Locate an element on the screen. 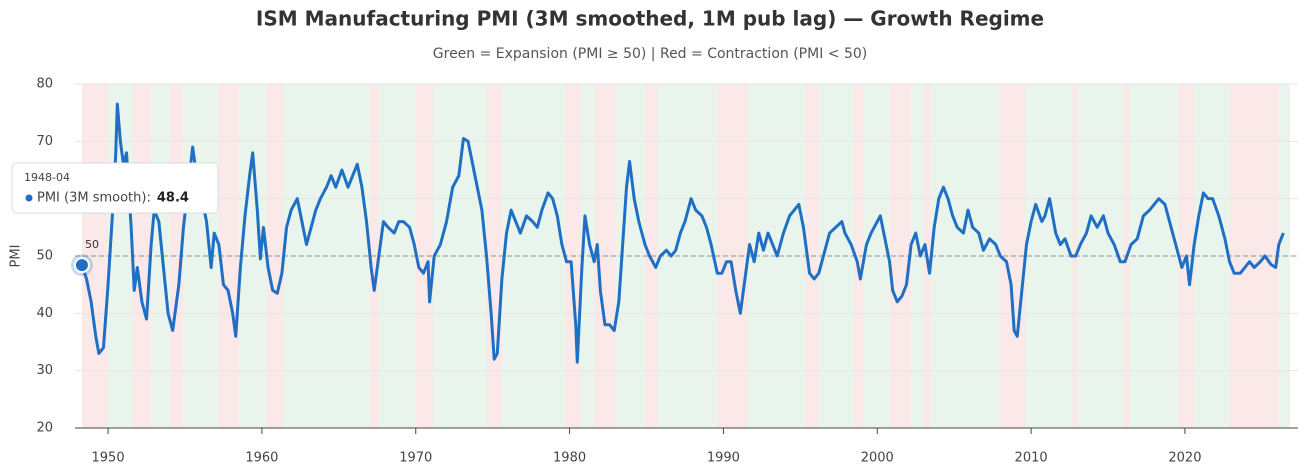 This screenshot has width=1314, height=473. y-tick-label: 70 is located at coordinates (44, 141).